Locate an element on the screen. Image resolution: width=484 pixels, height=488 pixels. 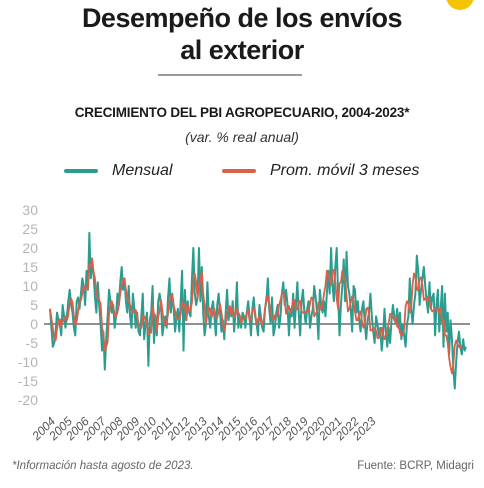
title-divider is located at coordinates (230, 75).